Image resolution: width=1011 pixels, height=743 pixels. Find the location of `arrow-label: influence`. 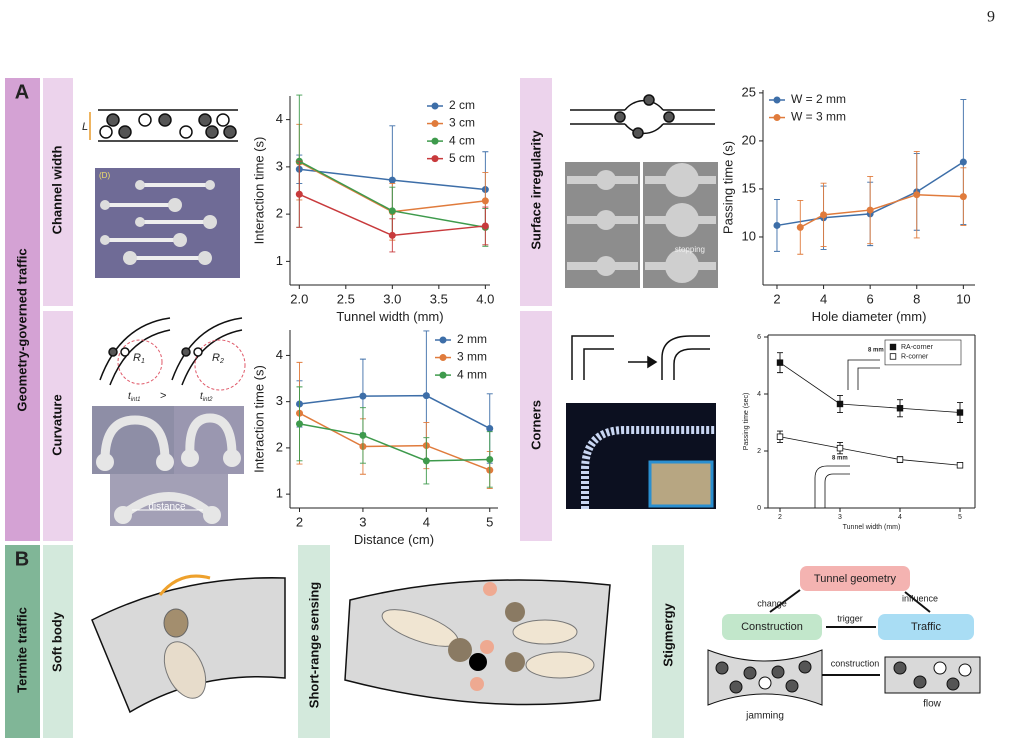

arrow-label: influence is located at coordinates (920, 598).